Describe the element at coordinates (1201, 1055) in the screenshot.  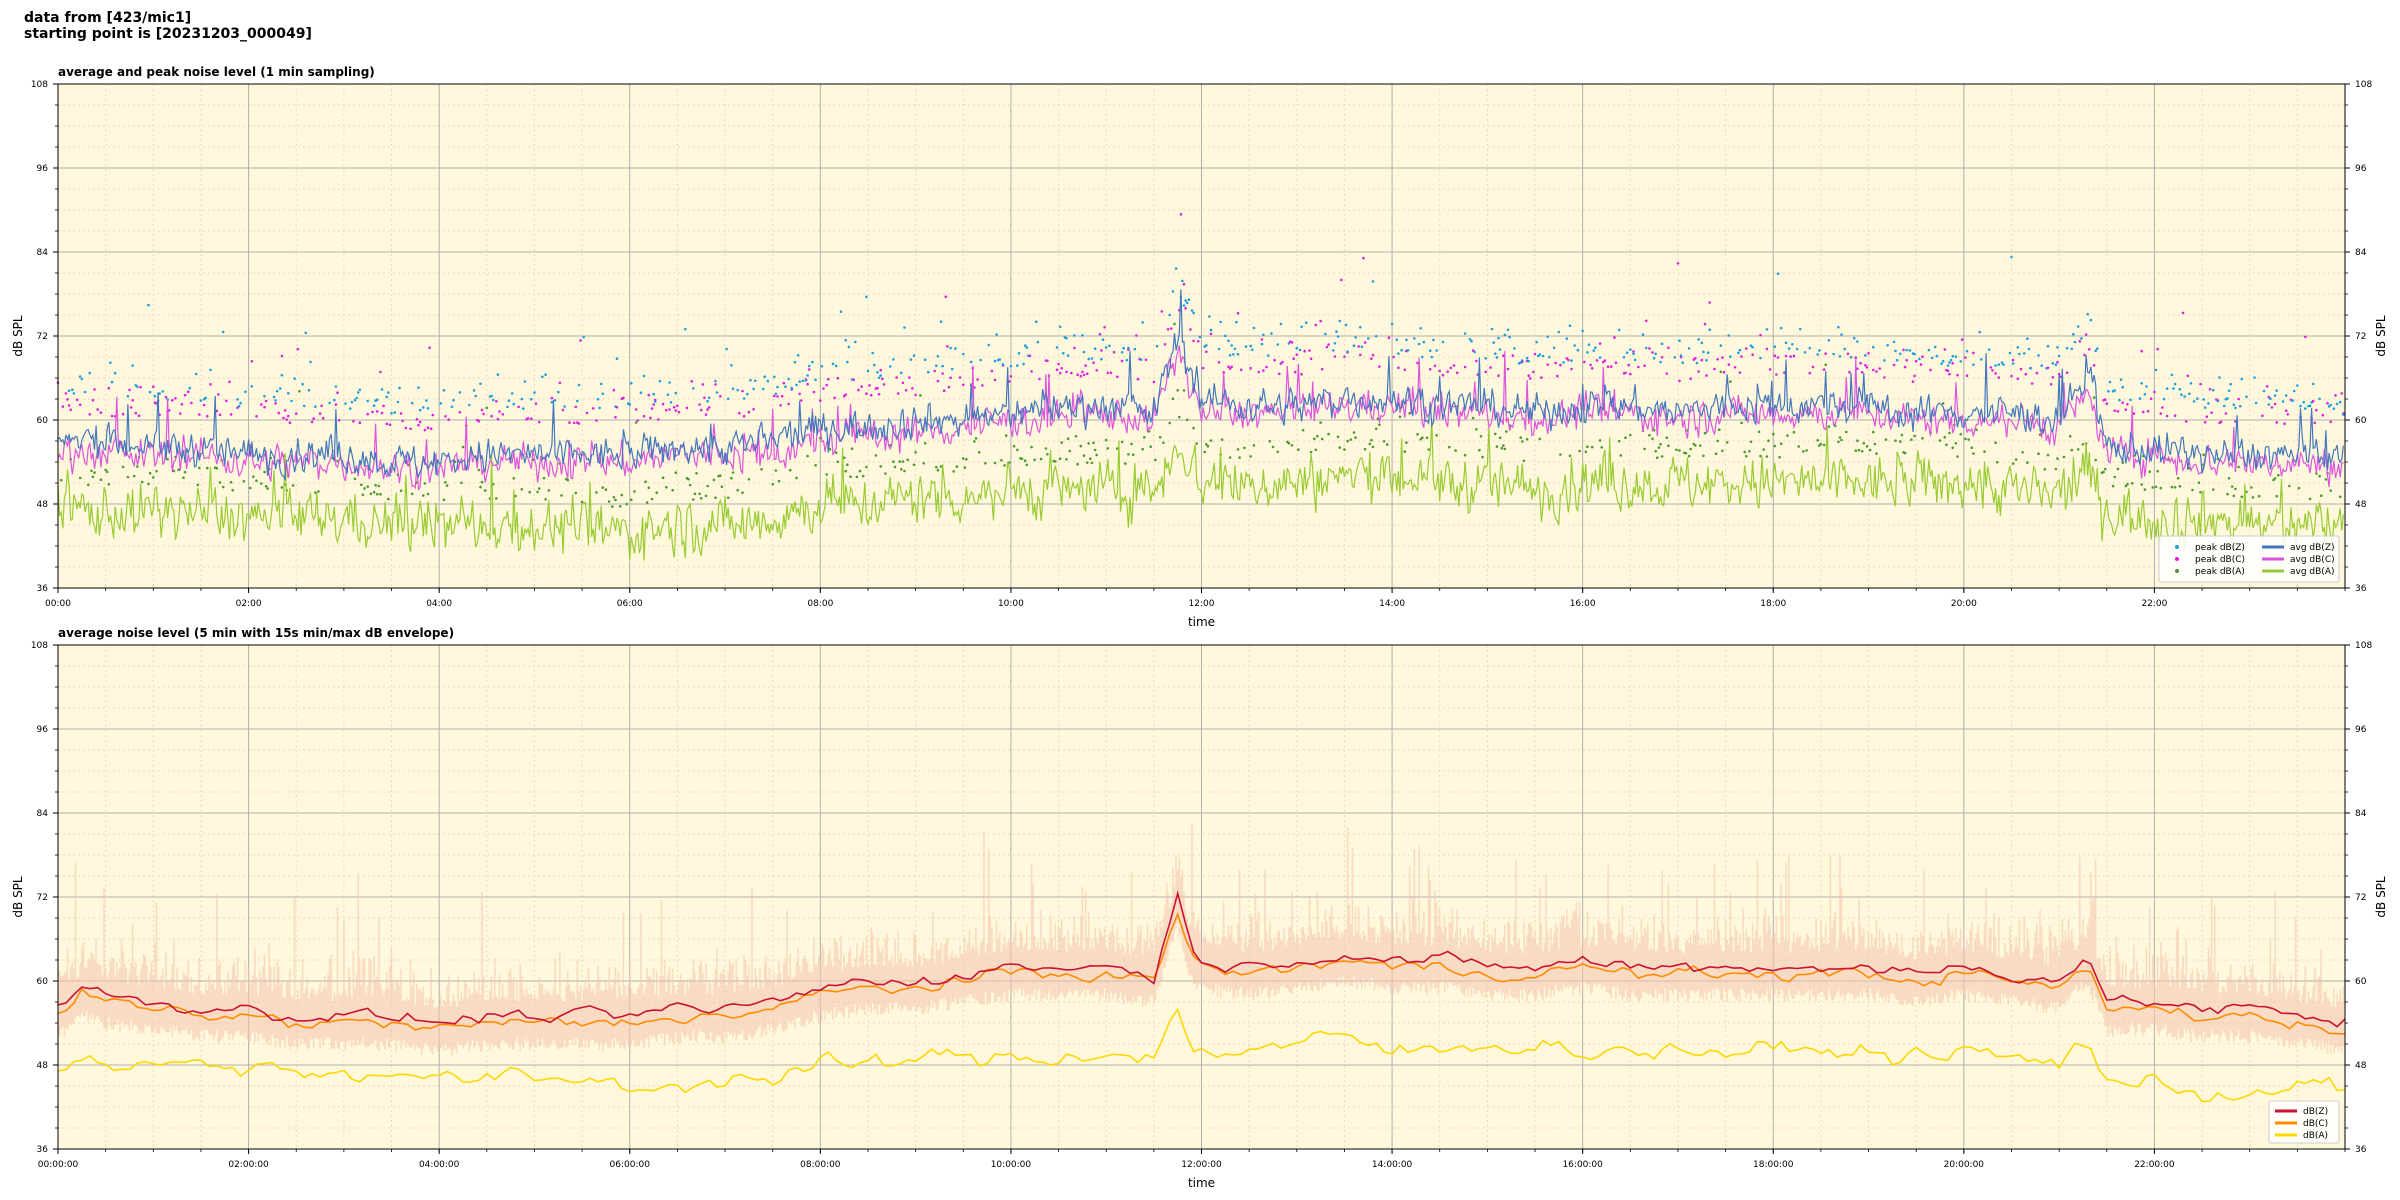
I see `series-line-avg-a` at that location.